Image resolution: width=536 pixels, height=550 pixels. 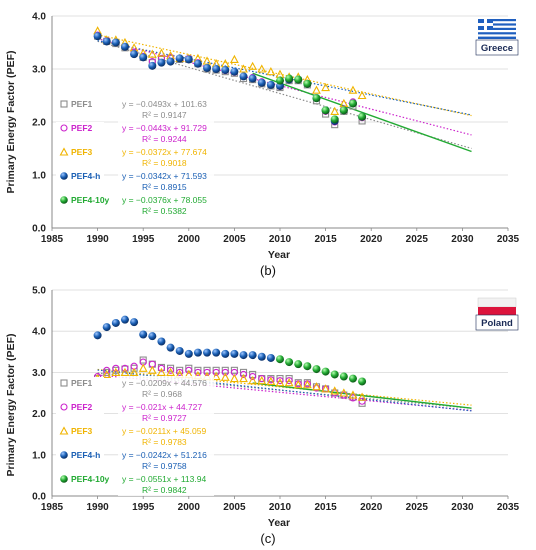 What do you see at coordinates (508, 239) in the screenshot?
I see `x-tick-label: 2035` at bounding box center [508, 239].